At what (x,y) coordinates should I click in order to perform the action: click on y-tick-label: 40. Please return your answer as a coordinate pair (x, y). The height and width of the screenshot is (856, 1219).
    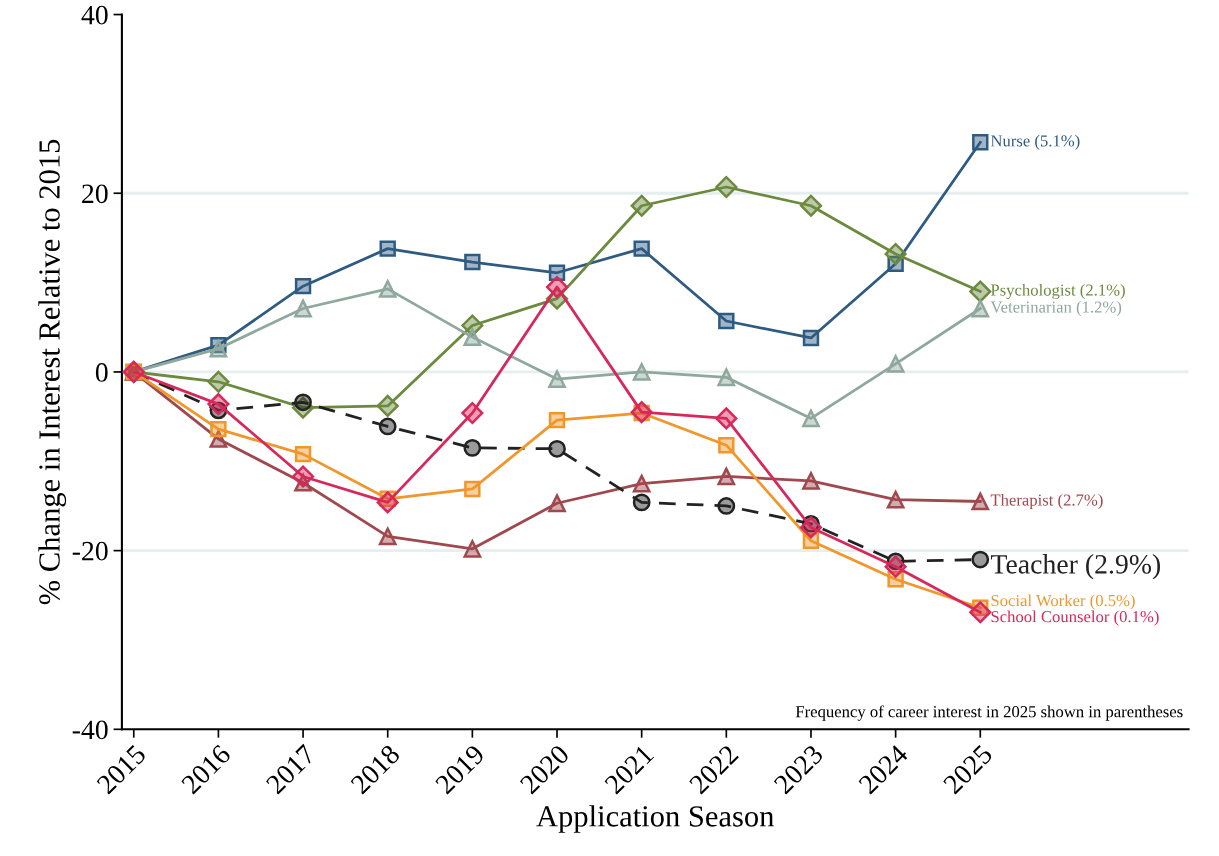
    Looking at the image, I should click on (94, 15).